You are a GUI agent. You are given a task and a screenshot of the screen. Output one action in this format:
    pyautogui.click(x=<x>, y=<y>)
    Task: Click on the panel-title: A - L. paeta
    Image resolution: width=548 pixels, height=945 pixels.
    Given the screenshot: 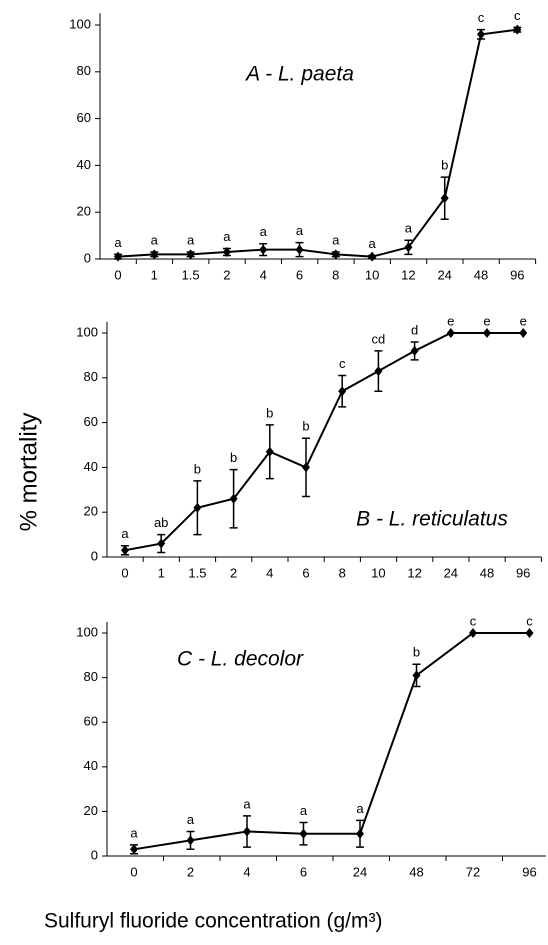 What is the action you would take?
    pyautogui.click(x=299, y=74)
    